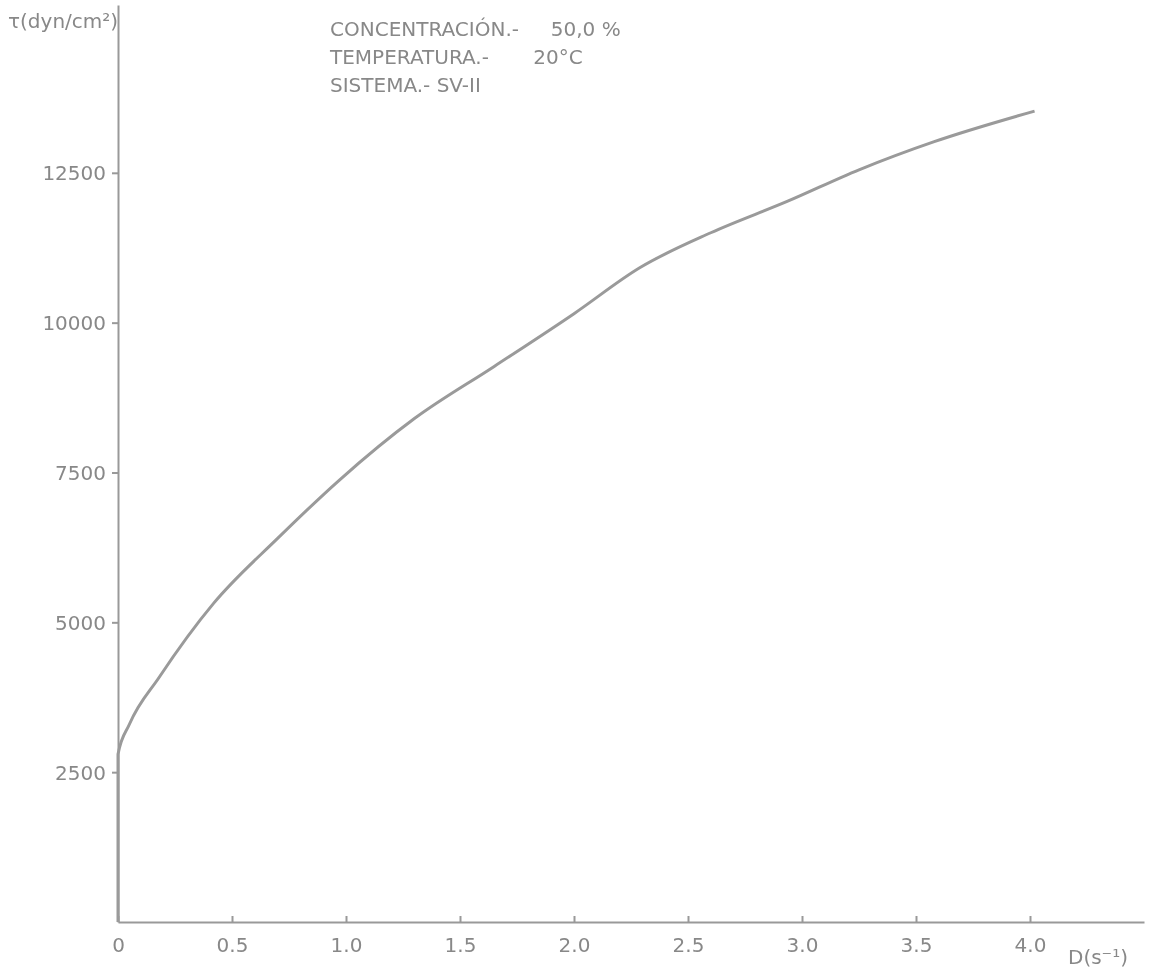 This screenshot has height=977, width=1159. I want to click on y-tick-label: 10000, so click(74, 323).